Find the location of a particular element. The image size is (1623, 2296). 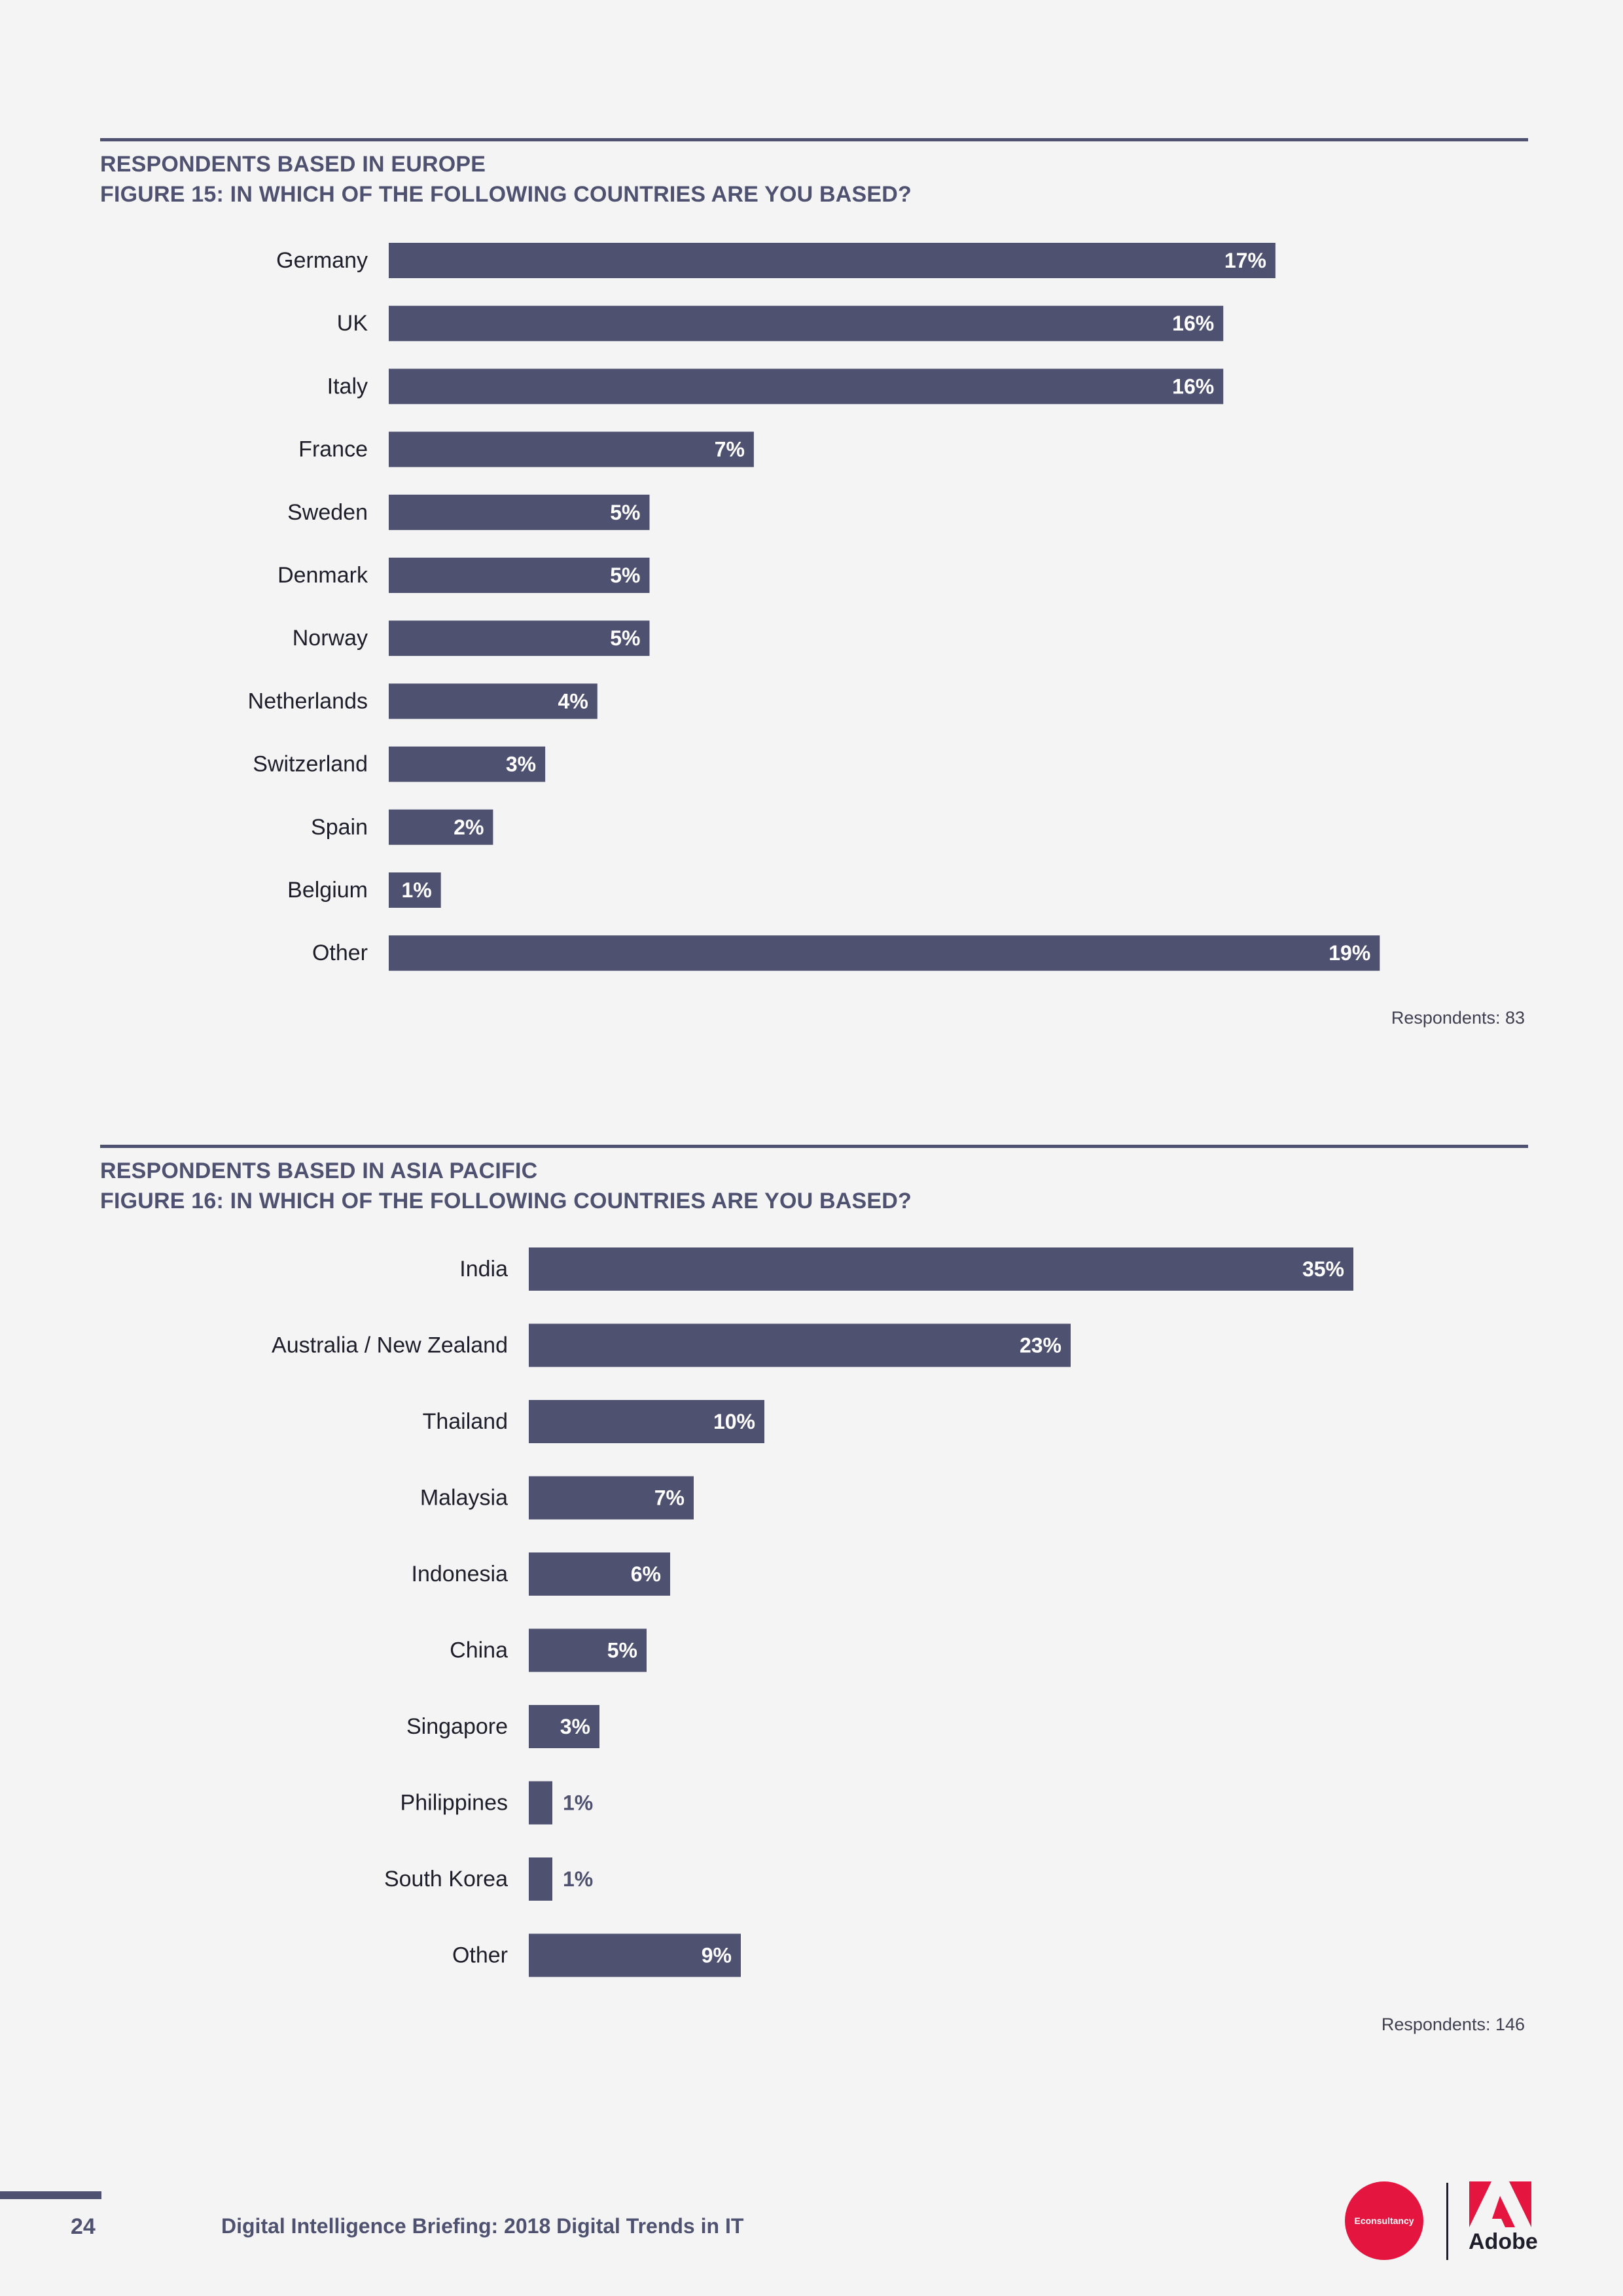

econsultancy-logo: Econsultancy is located at coordinates (1384, 2220).